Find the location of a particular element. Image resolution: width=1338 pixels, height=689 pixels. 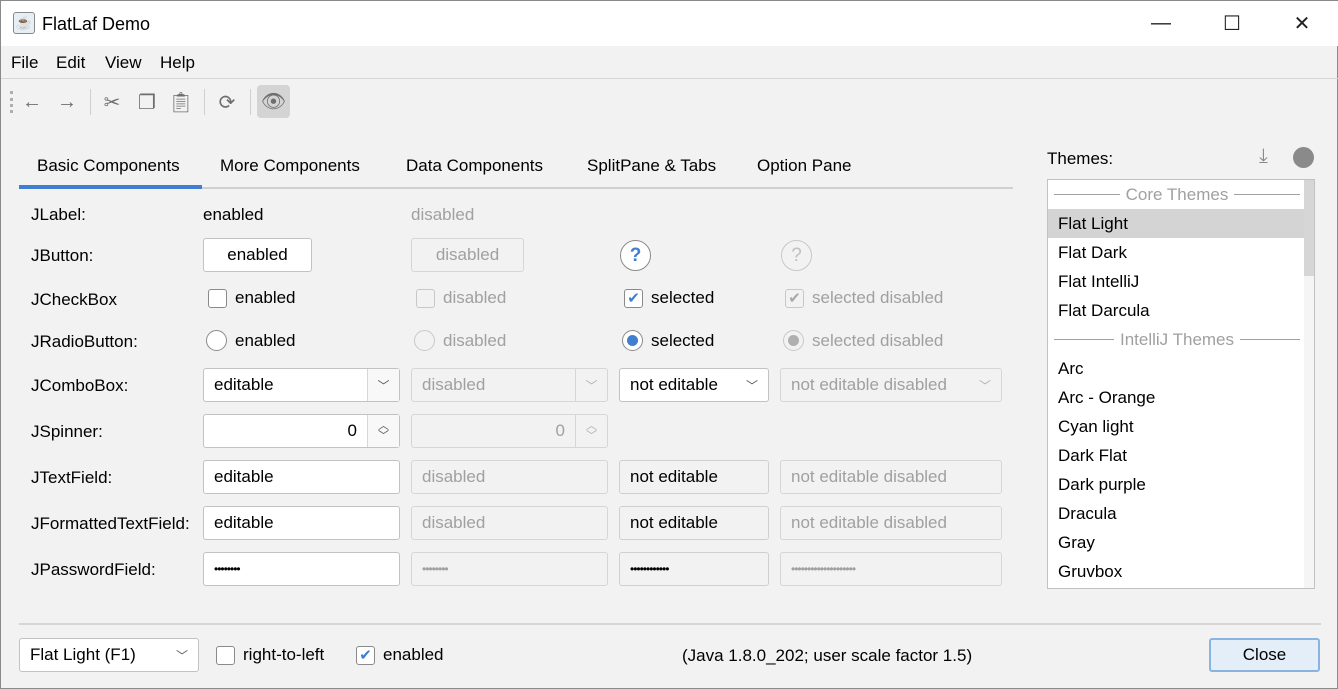

combo-value: not editable disabled is located at coordinates (869, 384).